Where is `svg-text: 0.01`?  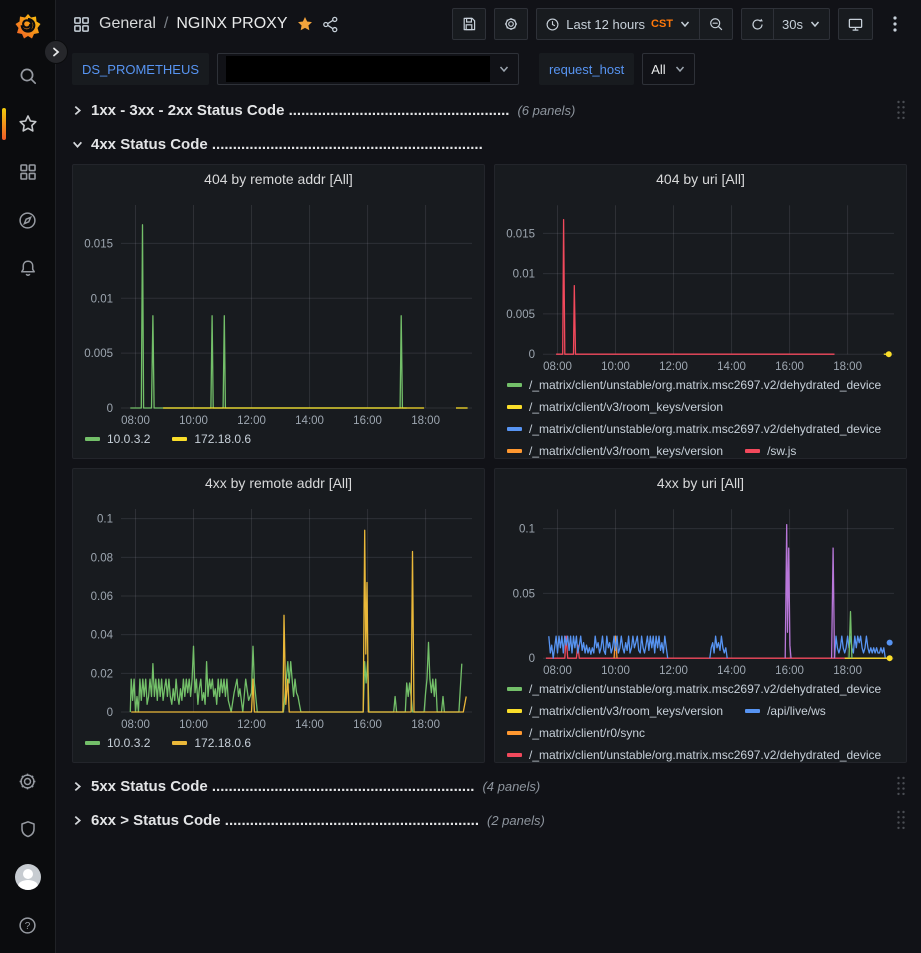 svg-text: 0.01 is located at coordinates (524, 275).